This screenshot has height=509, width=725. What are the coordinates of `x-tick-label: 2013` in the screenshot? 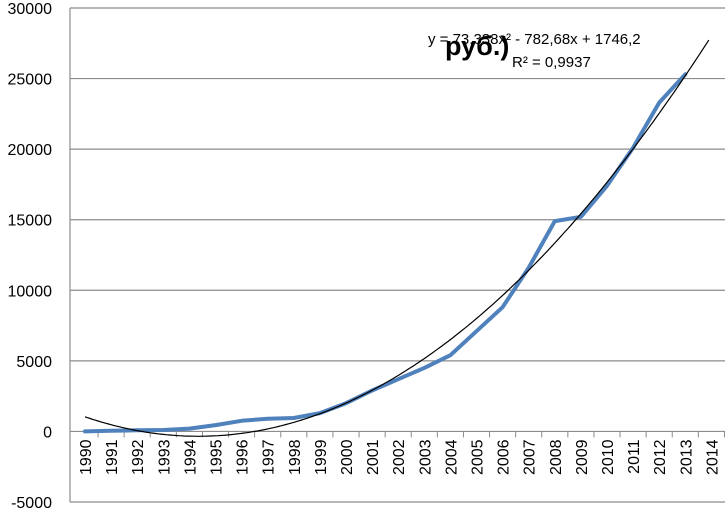 It's located at (686, 457).